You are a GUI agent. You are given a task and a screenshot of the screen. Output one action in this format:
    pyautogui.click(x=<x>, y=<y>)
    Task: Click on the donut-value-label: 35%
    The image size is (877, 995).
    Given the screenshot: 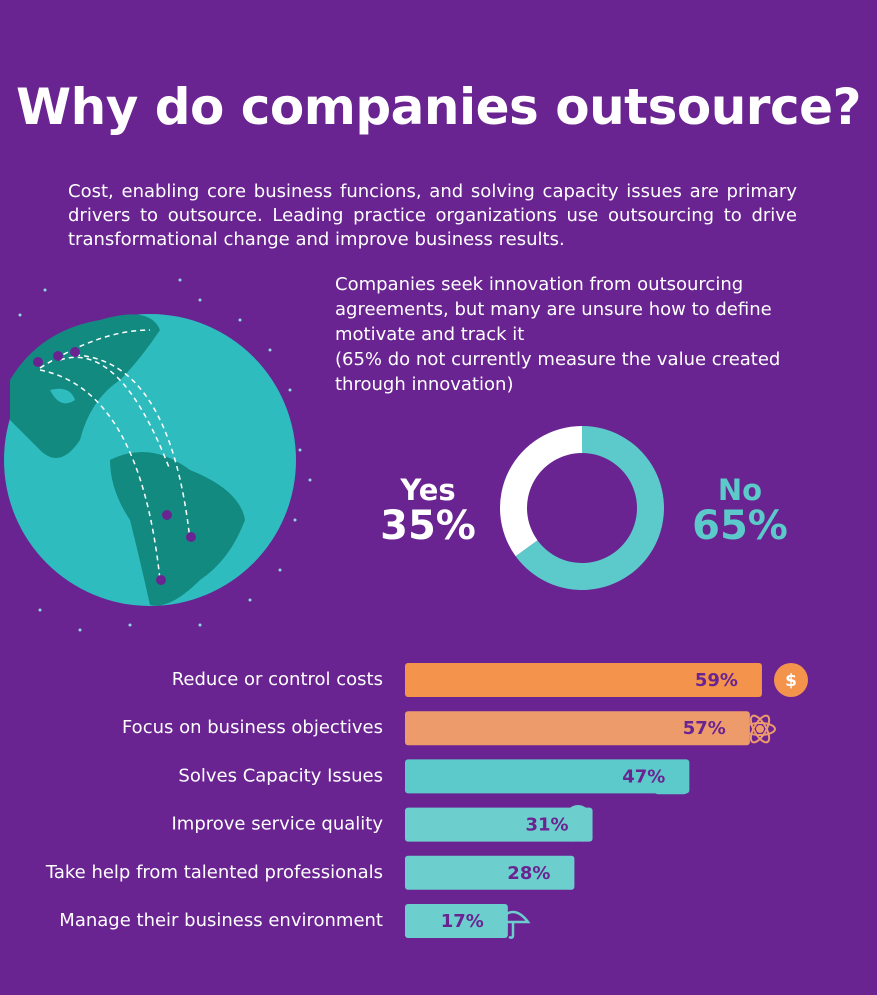 What is the action you would take?
    pyautogui.click(x=428, y=526)
    